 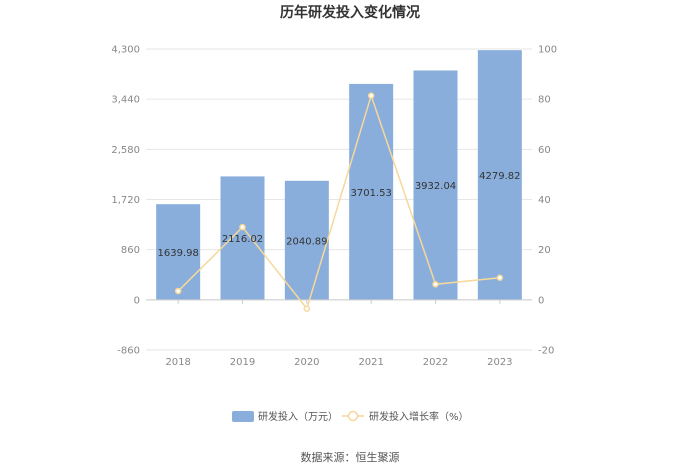 I want to click on bar-data-label: 2116.02, so click(x=242, y=239).